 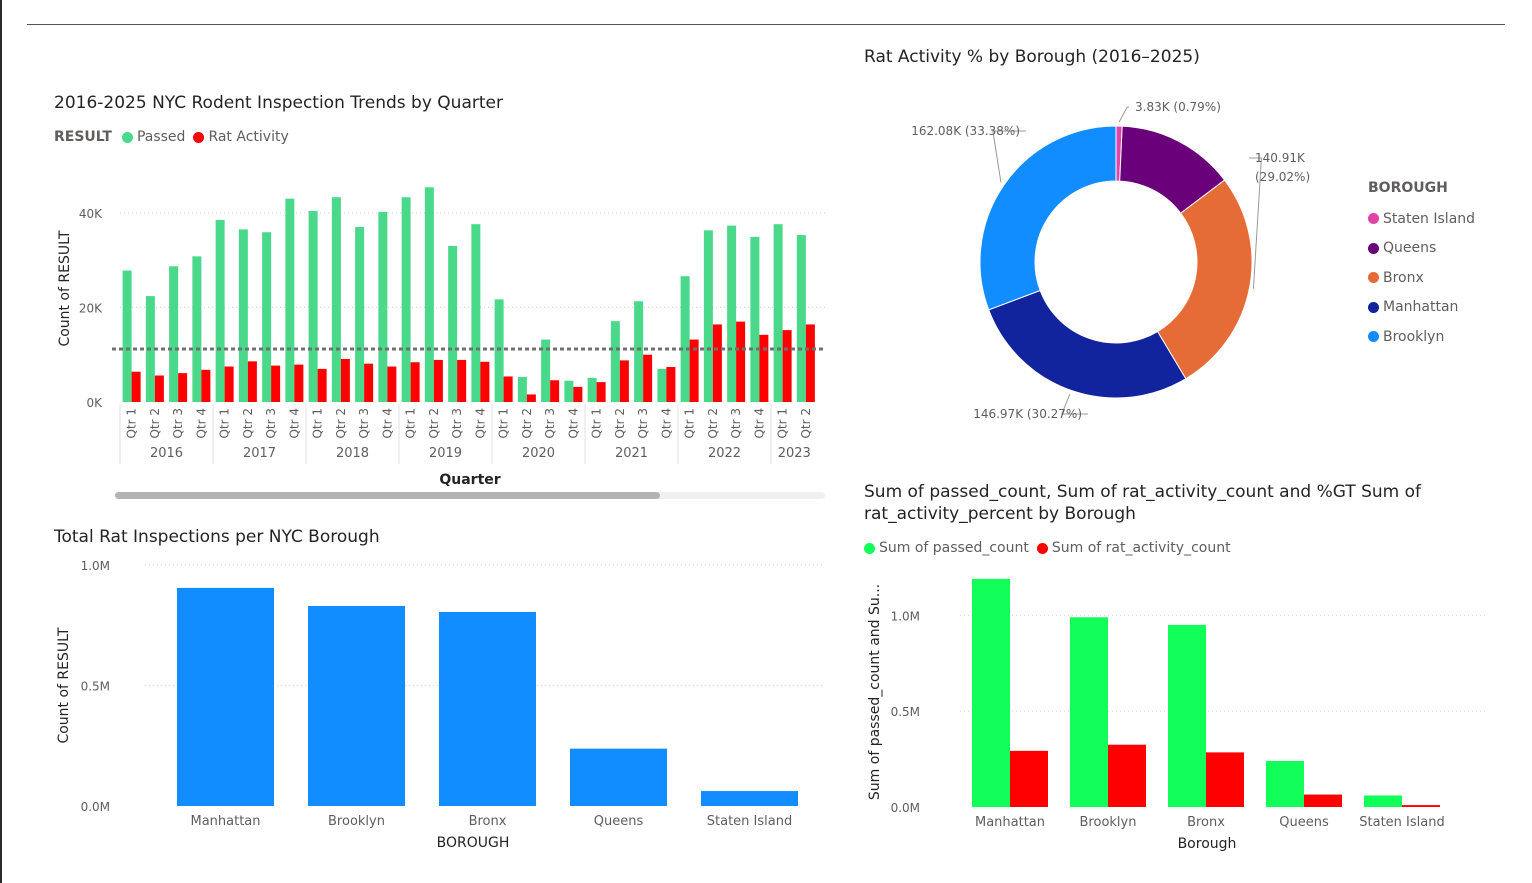 What do you see at coordinates (1042, 548) in the screenshot?
I see `rat-activity-count-dot-icon` at bounding box center [1042, 548].